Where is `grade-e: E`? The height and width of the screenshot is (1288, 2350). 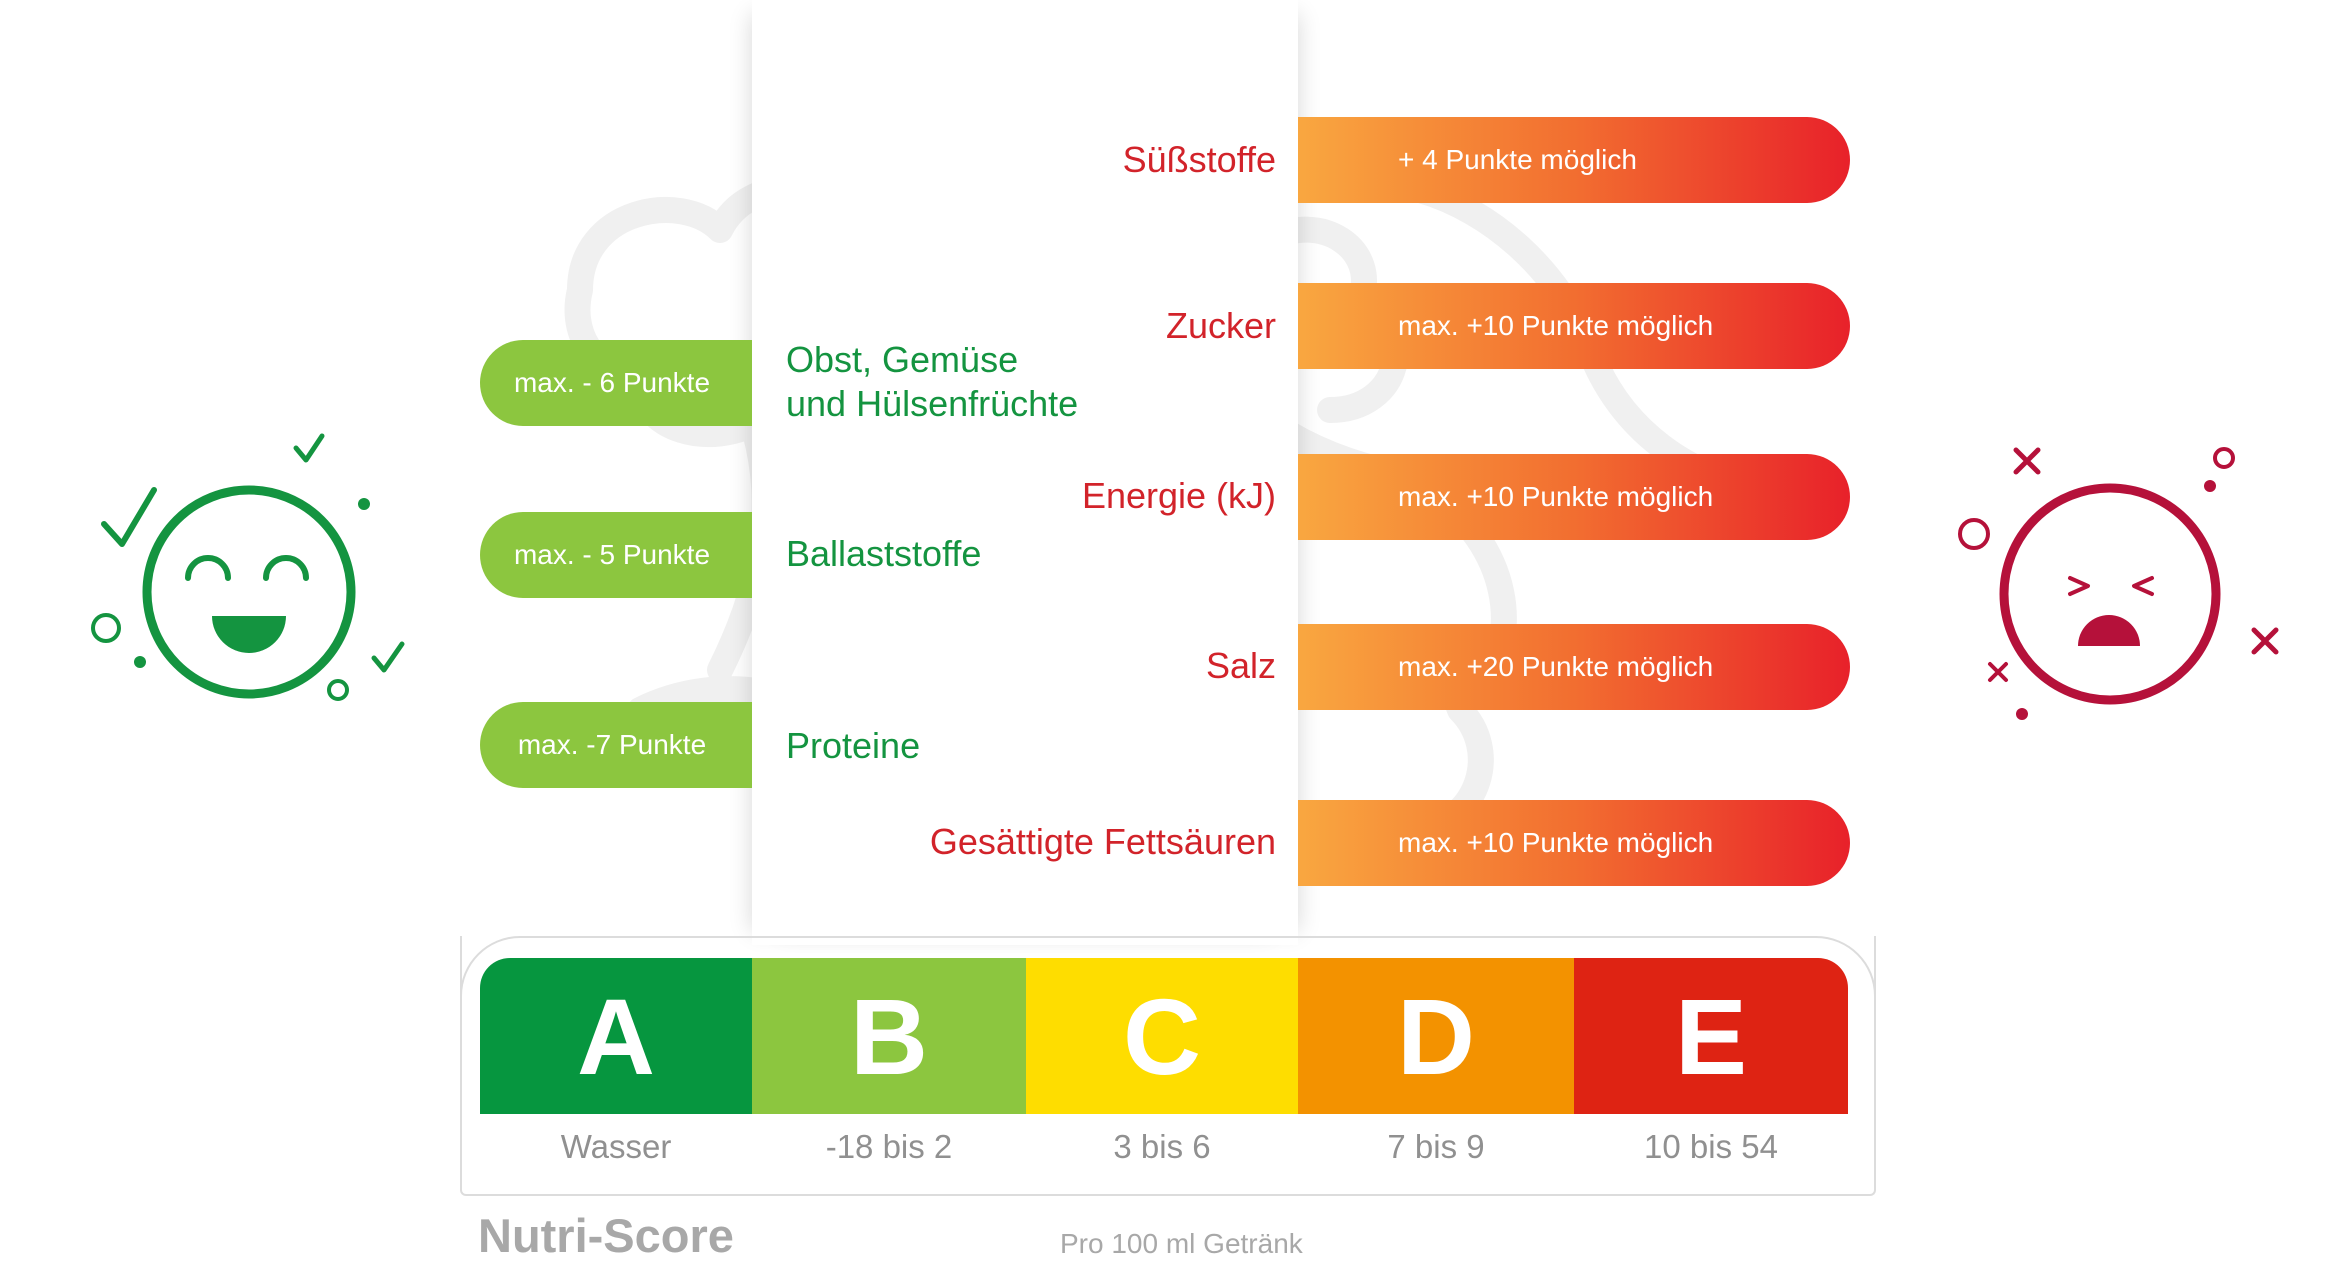
grade-e: E is located at coordinates (1711, 1036).